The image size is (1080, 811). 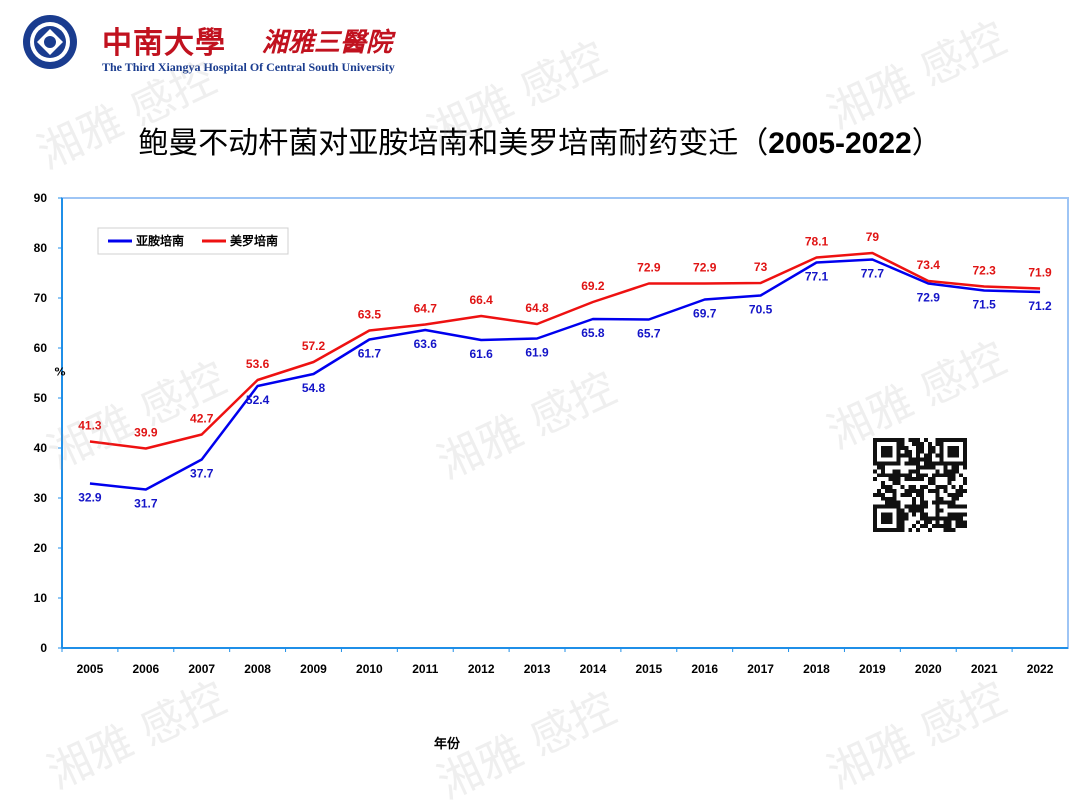 What do you see at coordinates (537, 669) in the screenshot?
I see `x-tick-label: 2013` at bounding box center [537, 669].